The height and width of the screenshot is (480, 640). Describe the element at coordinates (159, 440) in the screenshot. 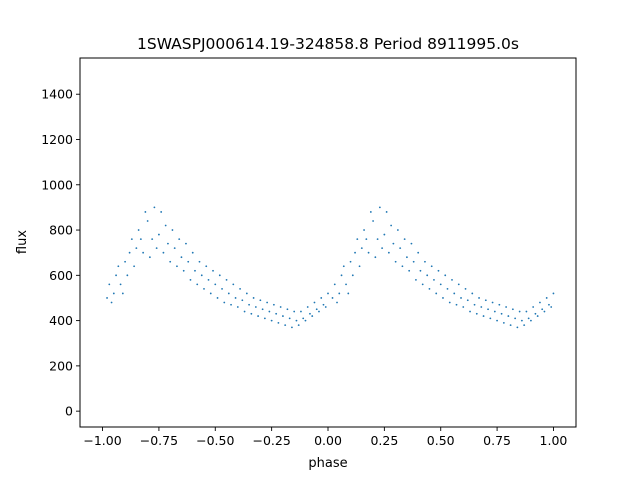

I see `x-tick-label: −0.75` at that location.